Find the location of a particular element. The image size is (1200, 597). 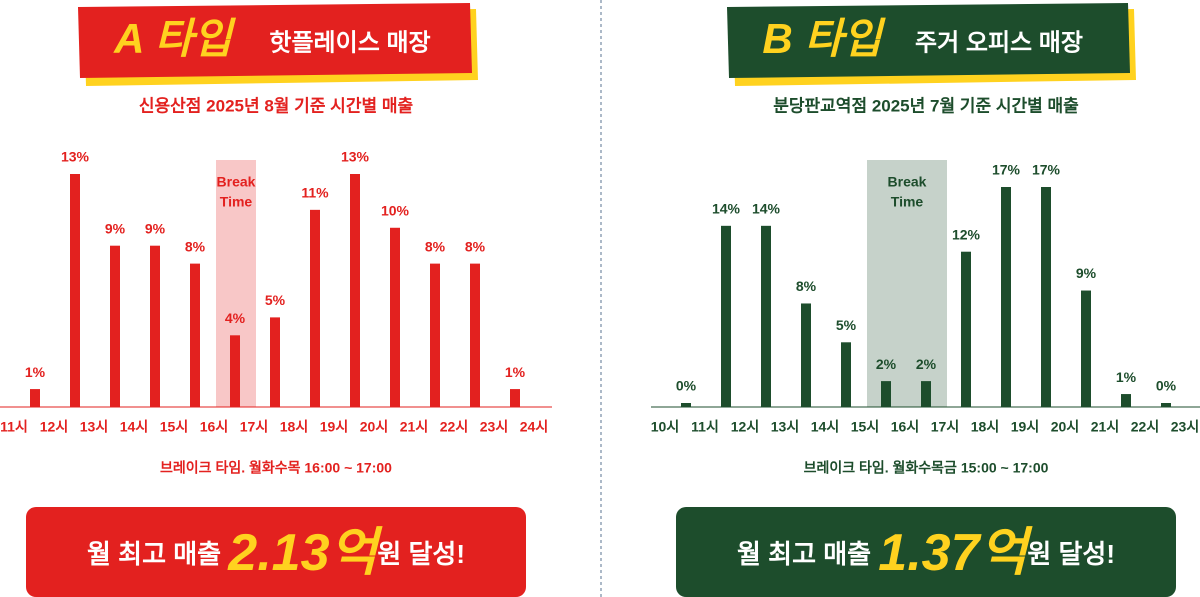

chart-subtitle: 신용산점 2025년 8월 기준 시간별 매출 is located at coordinates (276, 105).